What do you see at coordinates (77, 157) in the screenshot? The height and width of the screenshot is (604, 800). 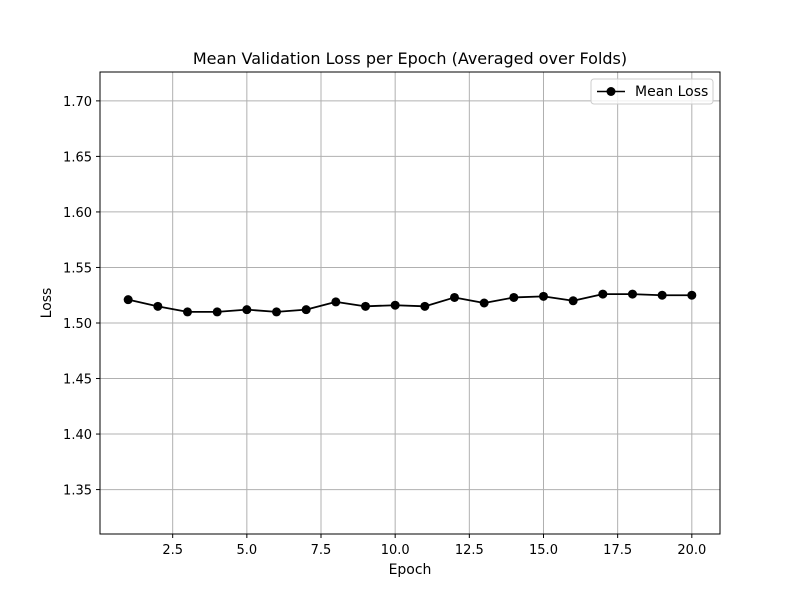 I see `y-tick-label: 1.65` at bounding box center [77, 157].